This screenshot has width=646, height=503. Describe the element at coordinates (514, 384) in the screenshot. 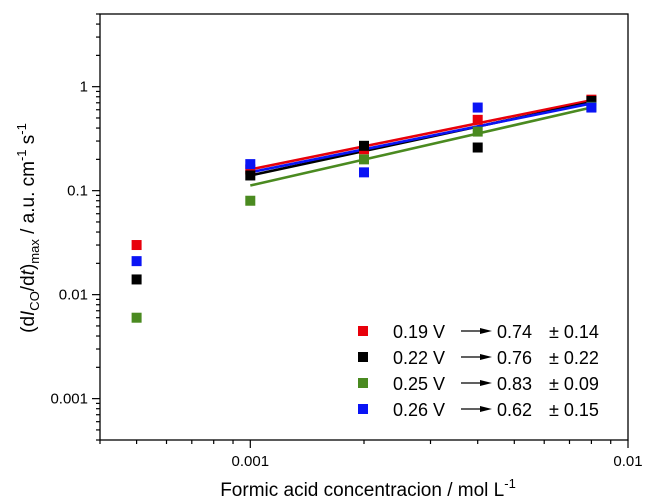

I see `legend-slope: 0.83` at that location.